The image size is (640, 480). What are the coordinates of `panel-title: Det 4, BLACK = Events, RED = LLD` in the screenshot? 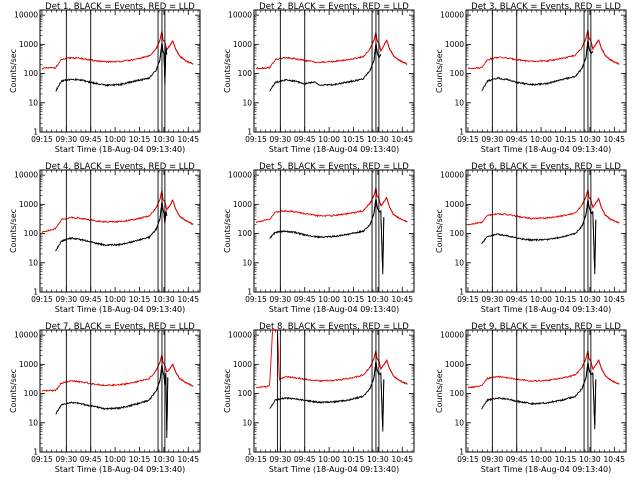 It's located at (120, 167).